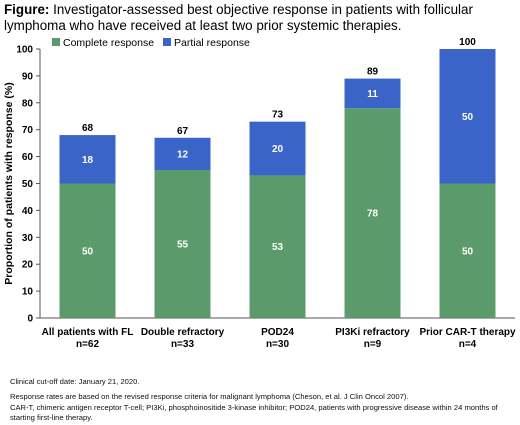  Describe the element at coordinates (28, 184) in the screenshot. I see `y-tick-label: 50` at that location.